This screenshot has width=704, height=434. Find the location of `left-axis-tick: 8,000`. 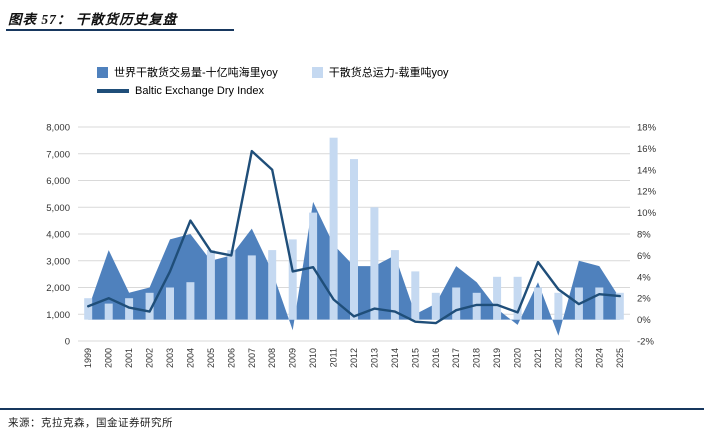

left-axis-tick: 8,000 is located at coordinates (58, 128).